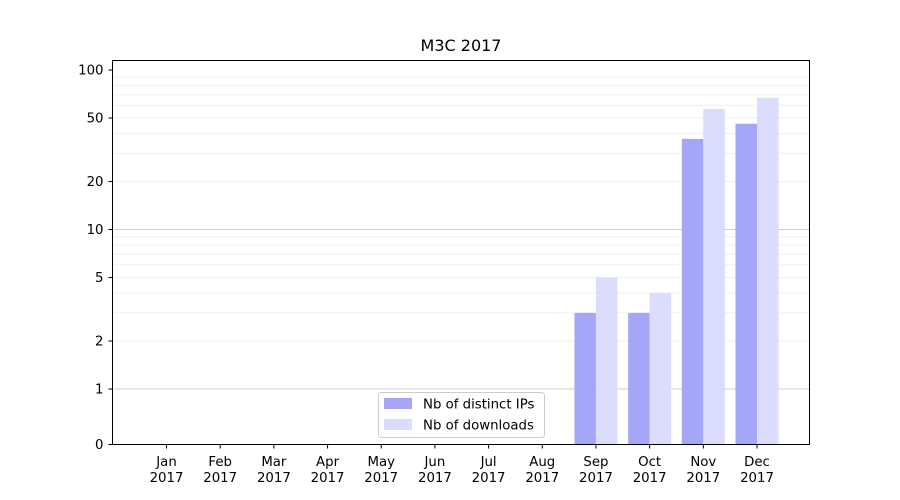  I want to click on x-tick-label: Feb 2017, so click(220, 470).